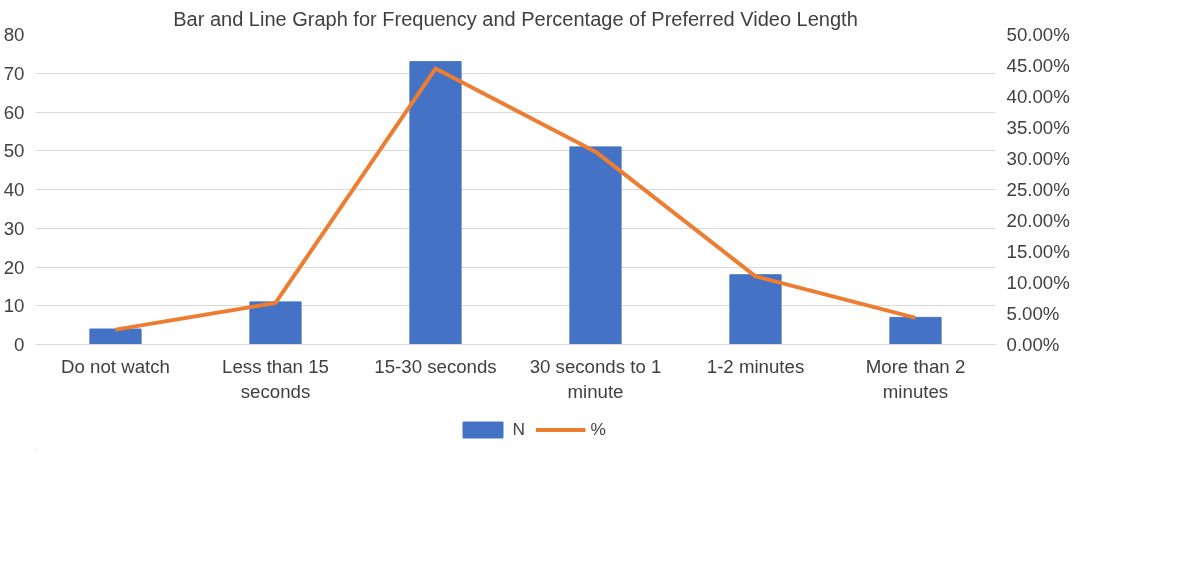  What do you see at coordinates (14, 189) in the screenshot?
I see `y-tick-label: 40` at bounding box center [14, 189].